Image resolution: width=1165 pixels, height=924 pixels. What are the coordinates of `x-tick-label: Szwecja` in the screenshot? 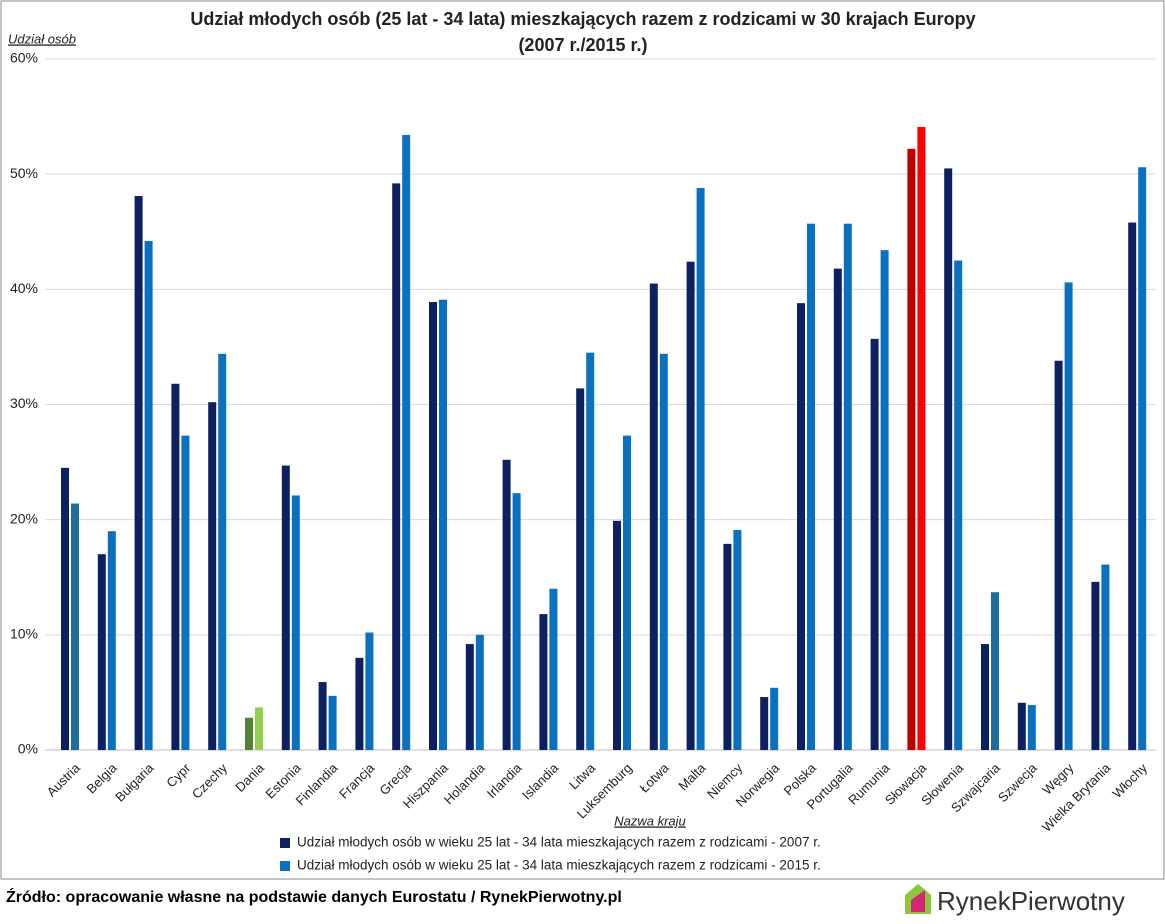 It's located at (1017, 782).